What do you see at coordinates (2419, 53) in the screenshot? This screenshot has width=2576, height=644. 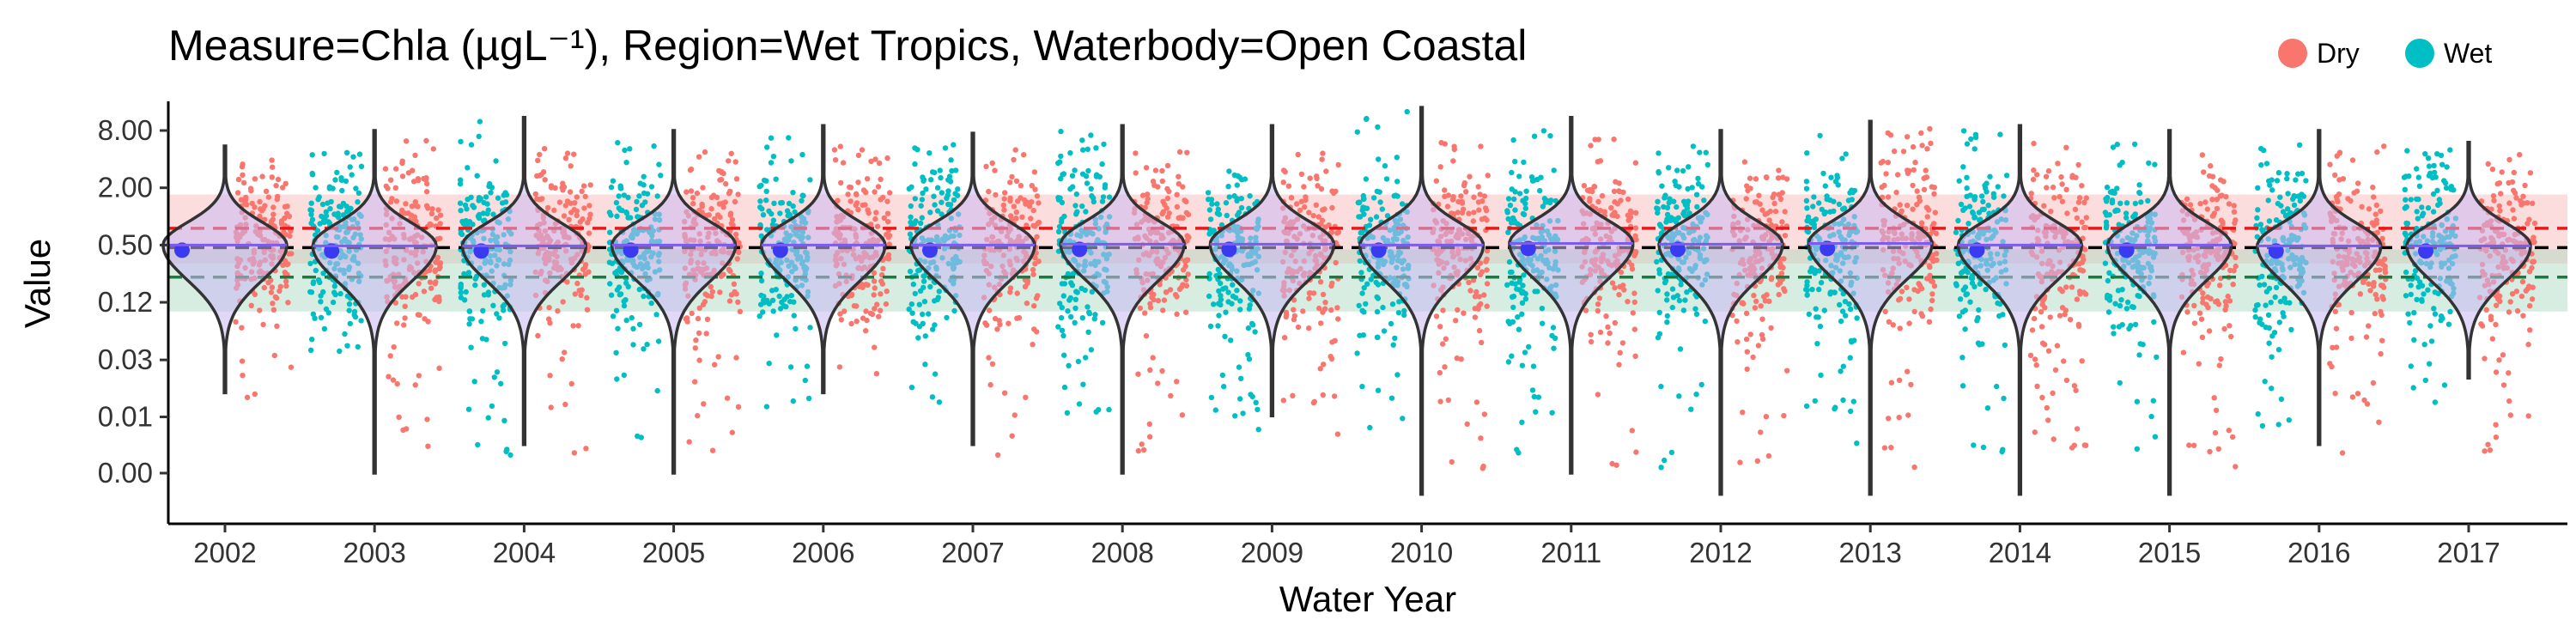 I see `legend-wet-swatch` at bounding box center [2419, 53].